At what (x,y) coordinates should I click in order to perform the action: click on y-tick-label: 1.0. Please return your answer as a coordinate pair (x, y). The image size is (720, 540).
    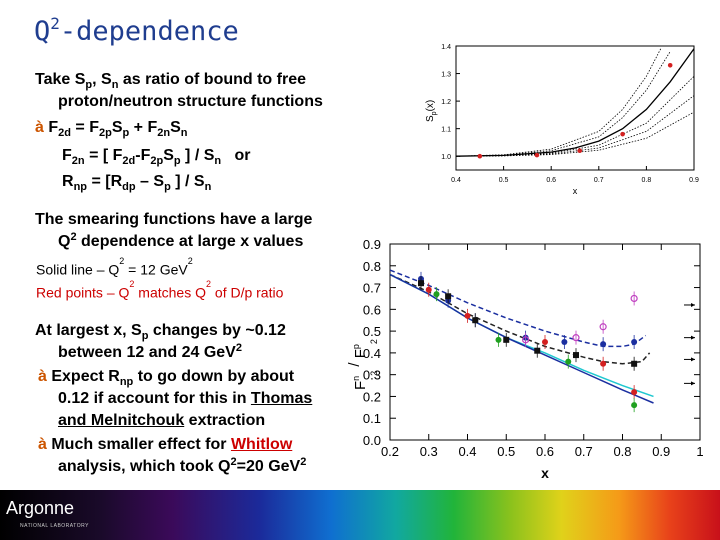
    Looking at the image, I should click on (446, 157).